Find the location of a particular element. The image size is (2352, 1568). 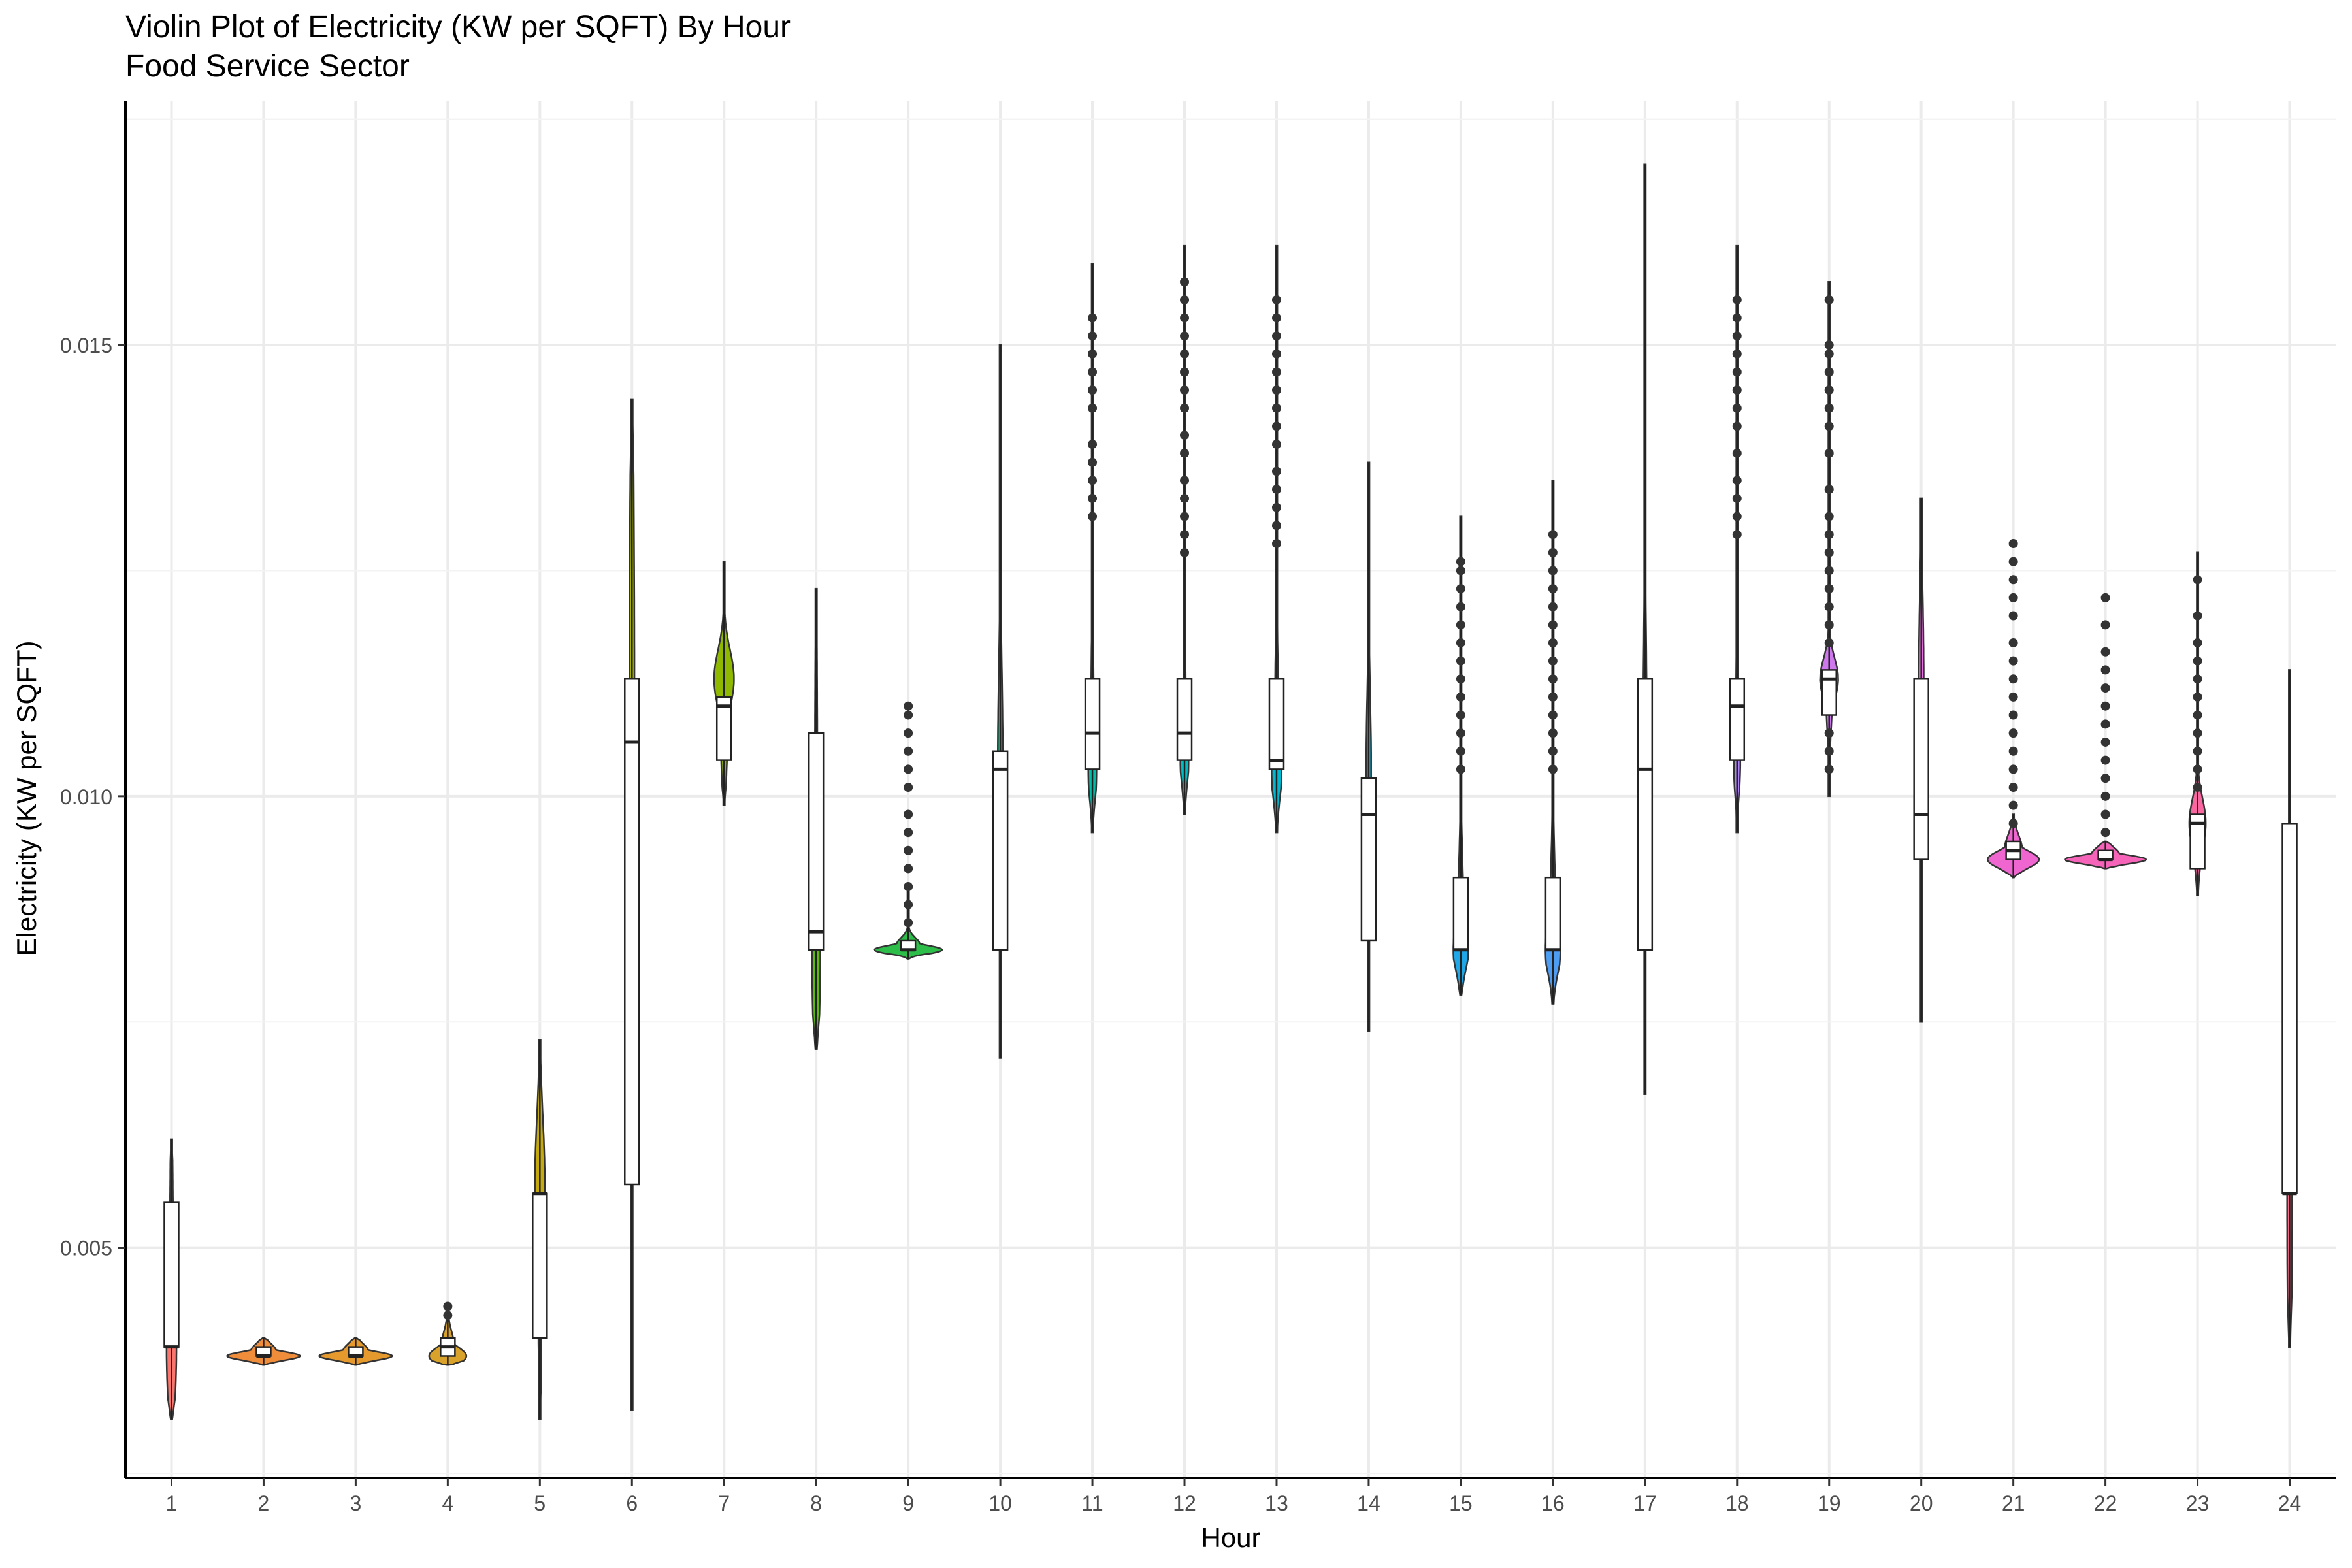

x-tick-label-19: 19 is located at coordinates (1829, 1503).